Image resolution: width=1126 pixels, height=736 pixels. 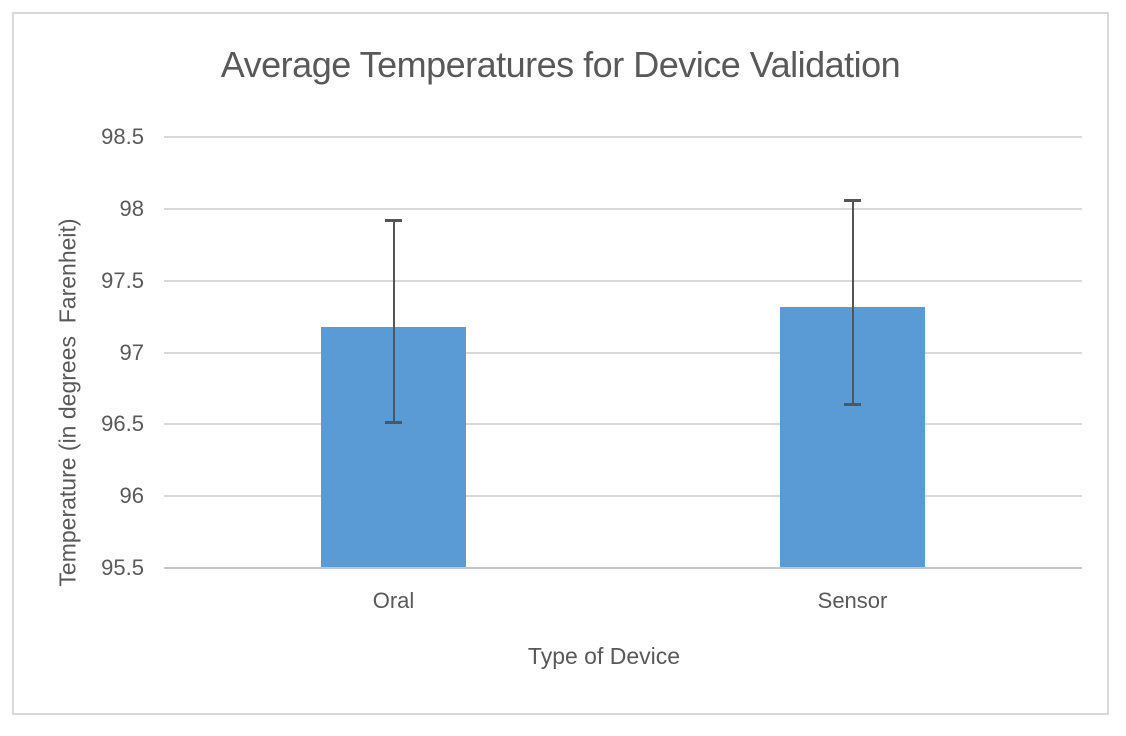 What do you see at coordinates (122, 424) in the screenshot?
I see `y-tick-label: 96.5` at bounding box center [122, 424].